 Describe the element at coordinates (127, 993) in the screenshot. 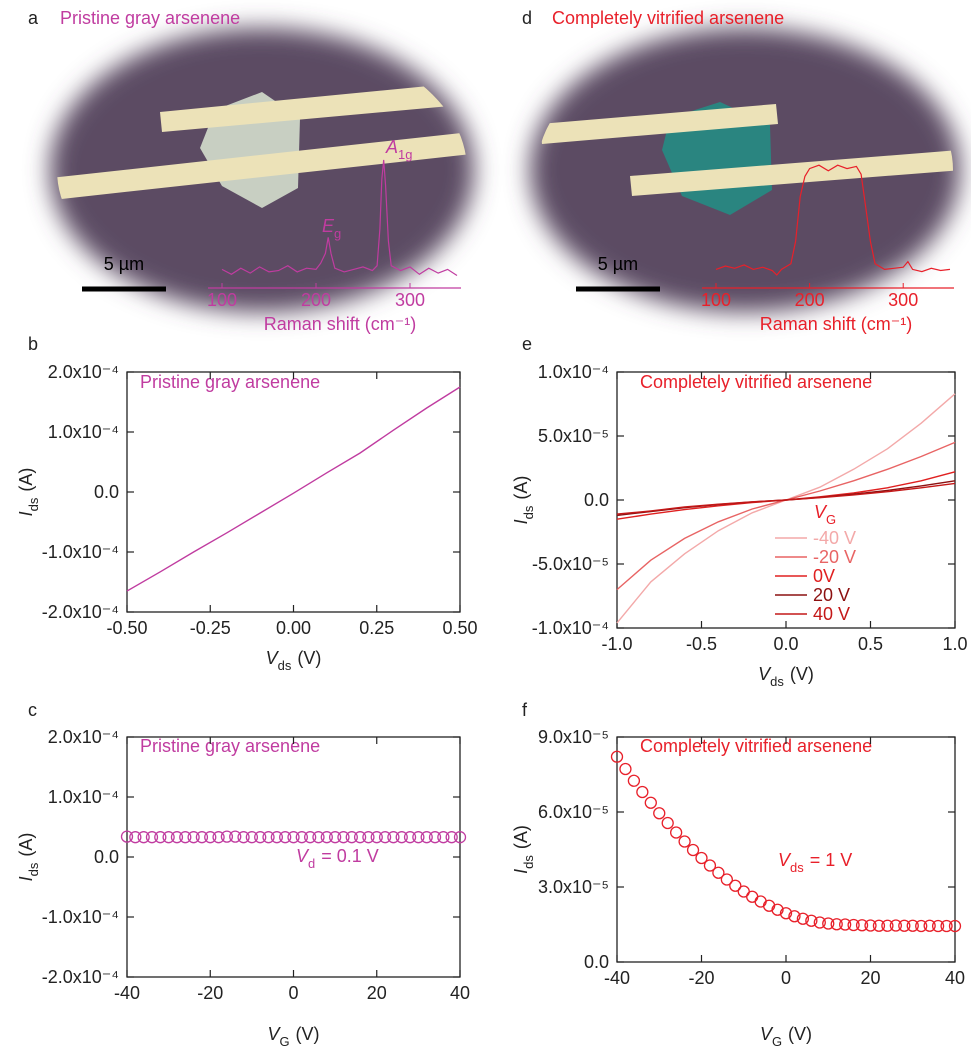

I see `x-tick-label: -40` at that location.